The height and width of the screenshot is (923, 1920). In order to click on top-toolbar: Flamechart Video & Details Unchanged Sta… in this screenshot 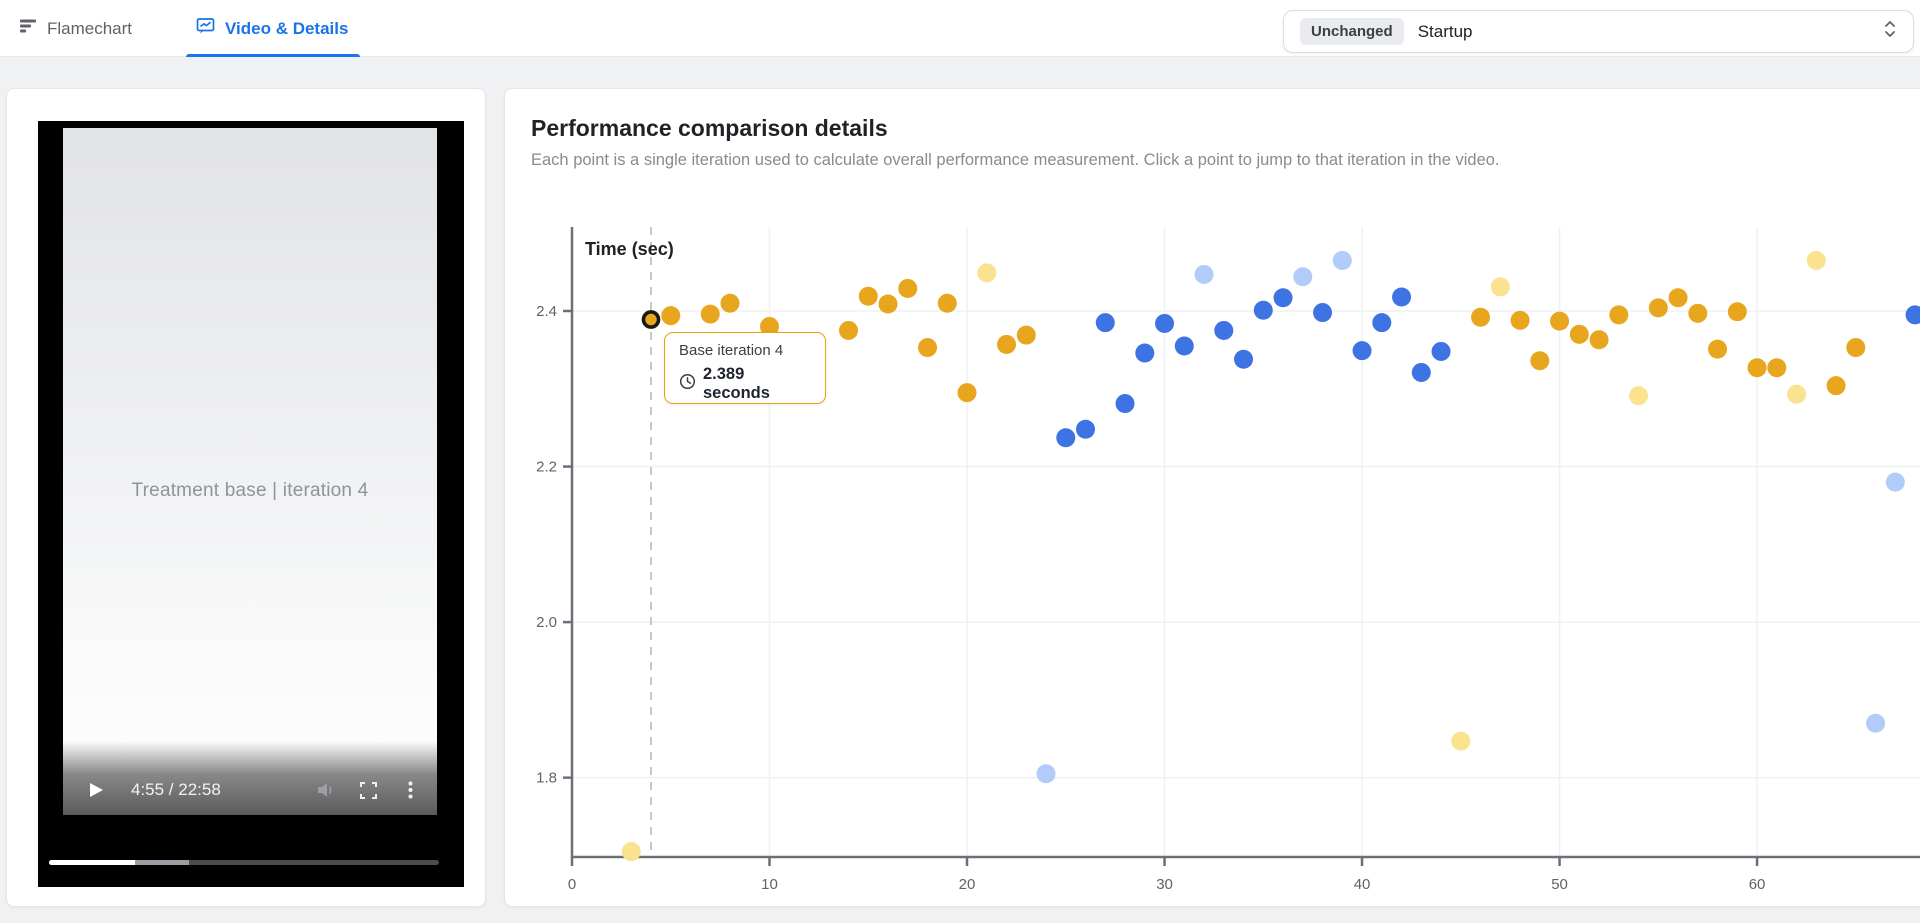, I will do `click(960, 28)`.